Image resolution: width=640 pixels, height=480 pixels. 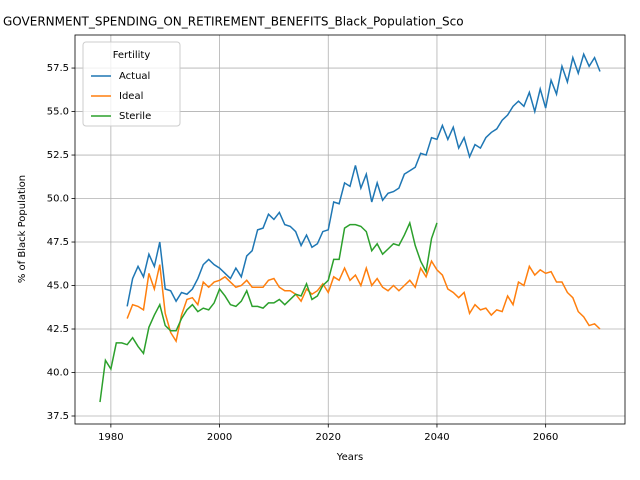 I want to click on y-tick-label: 42.5, so click(x=58, y=329).